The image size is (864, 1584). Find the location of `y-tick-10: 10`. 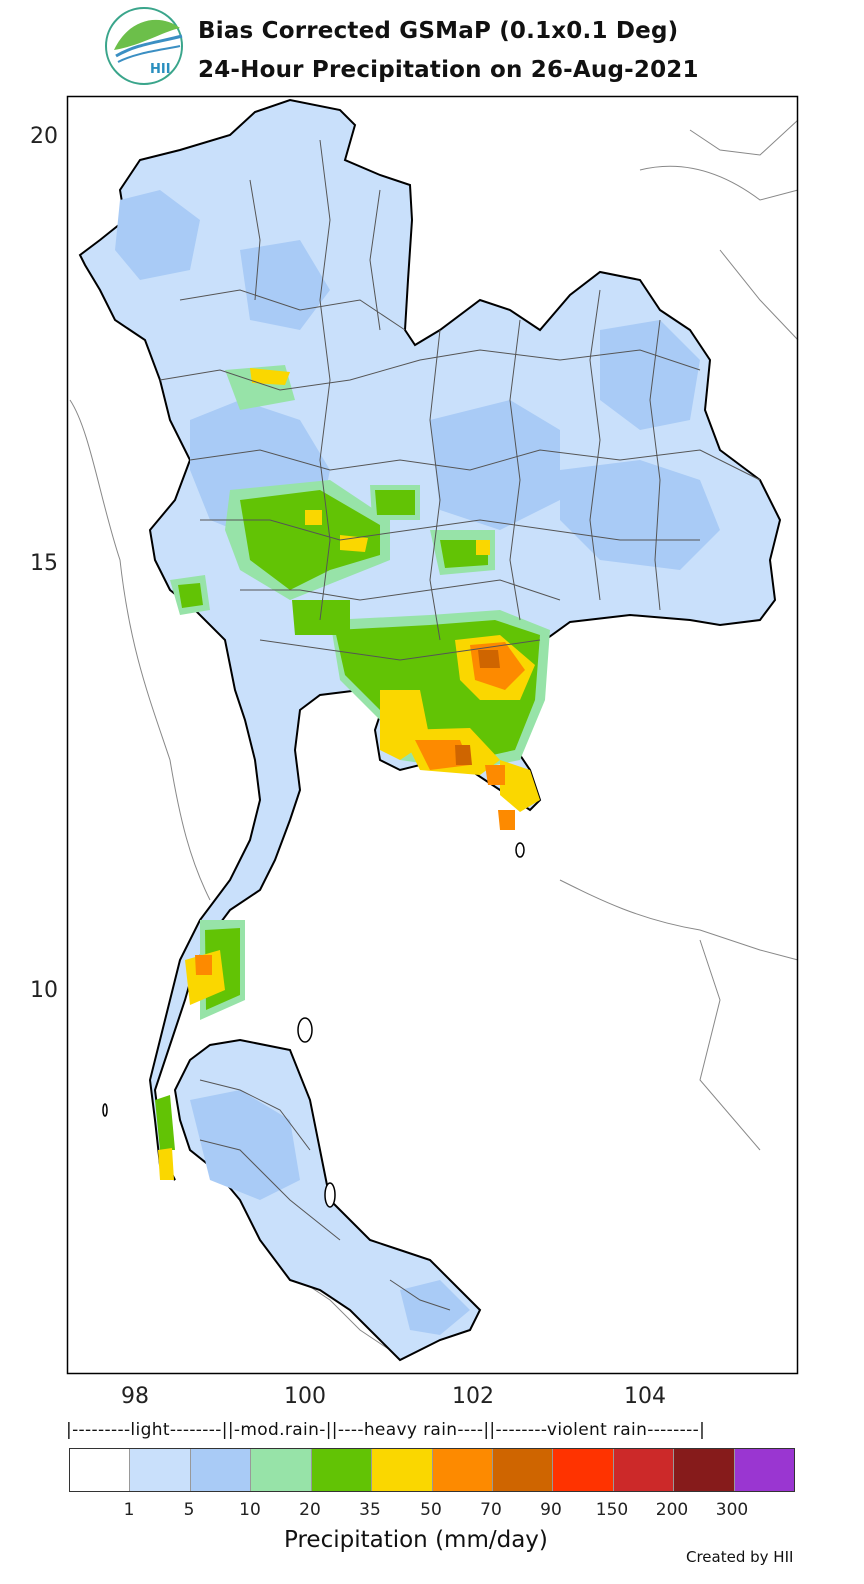

y-tick-10: 10 is located at coordinates (44, 990).